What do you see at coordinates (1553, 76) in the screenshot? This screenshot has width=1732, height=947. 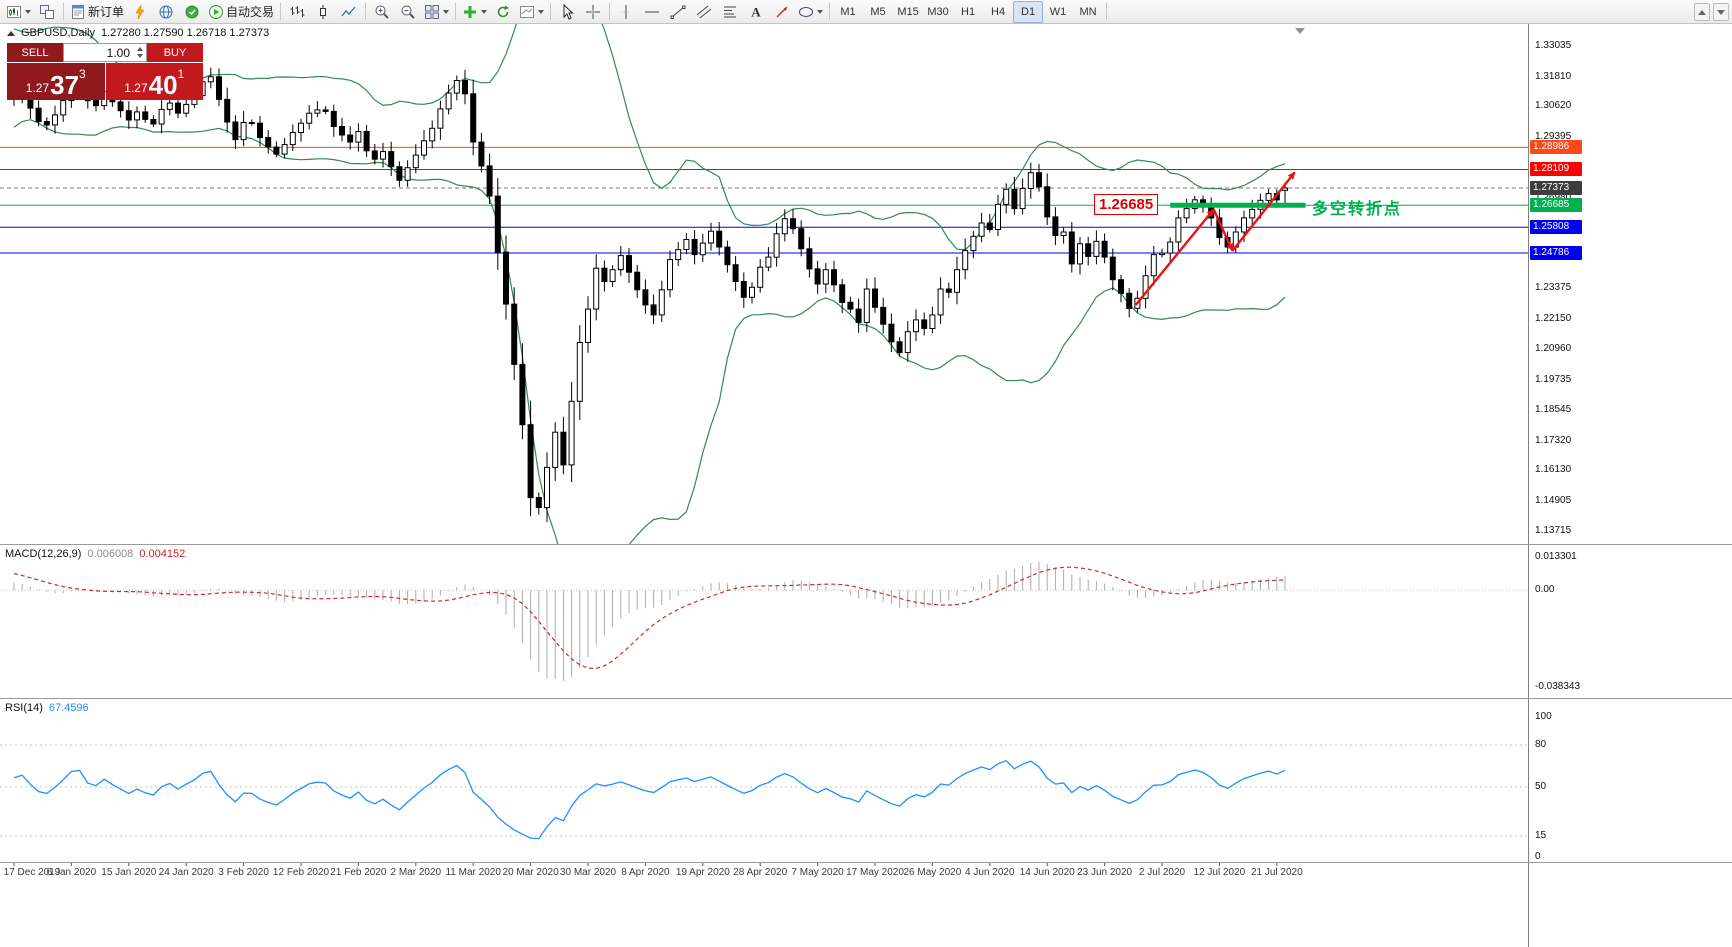 I see `price-axis-label: 1.31810` at bounding box center [1553, 76].